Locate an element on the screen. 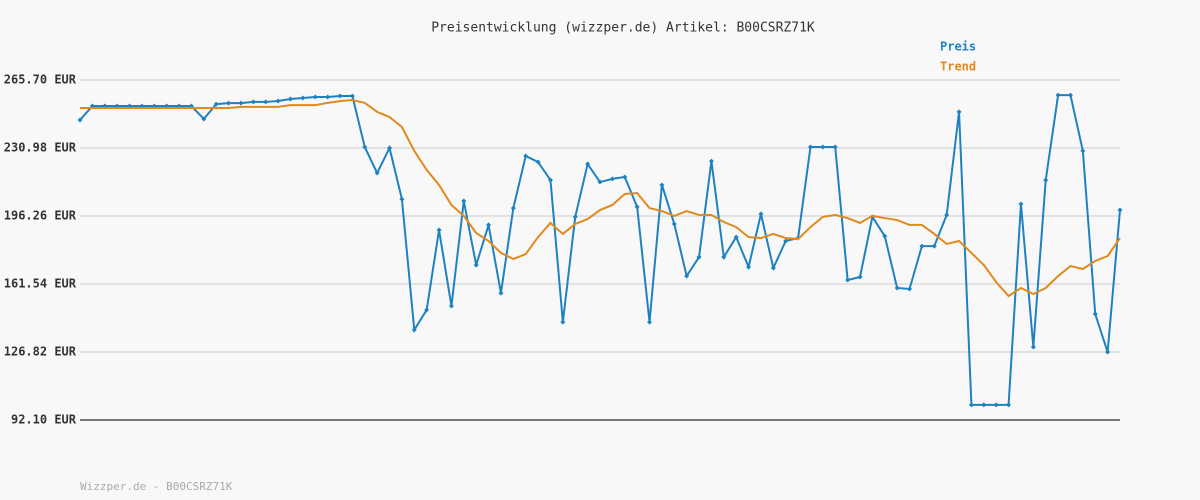  legend-label: Preis is located at coordinates (958, 47).